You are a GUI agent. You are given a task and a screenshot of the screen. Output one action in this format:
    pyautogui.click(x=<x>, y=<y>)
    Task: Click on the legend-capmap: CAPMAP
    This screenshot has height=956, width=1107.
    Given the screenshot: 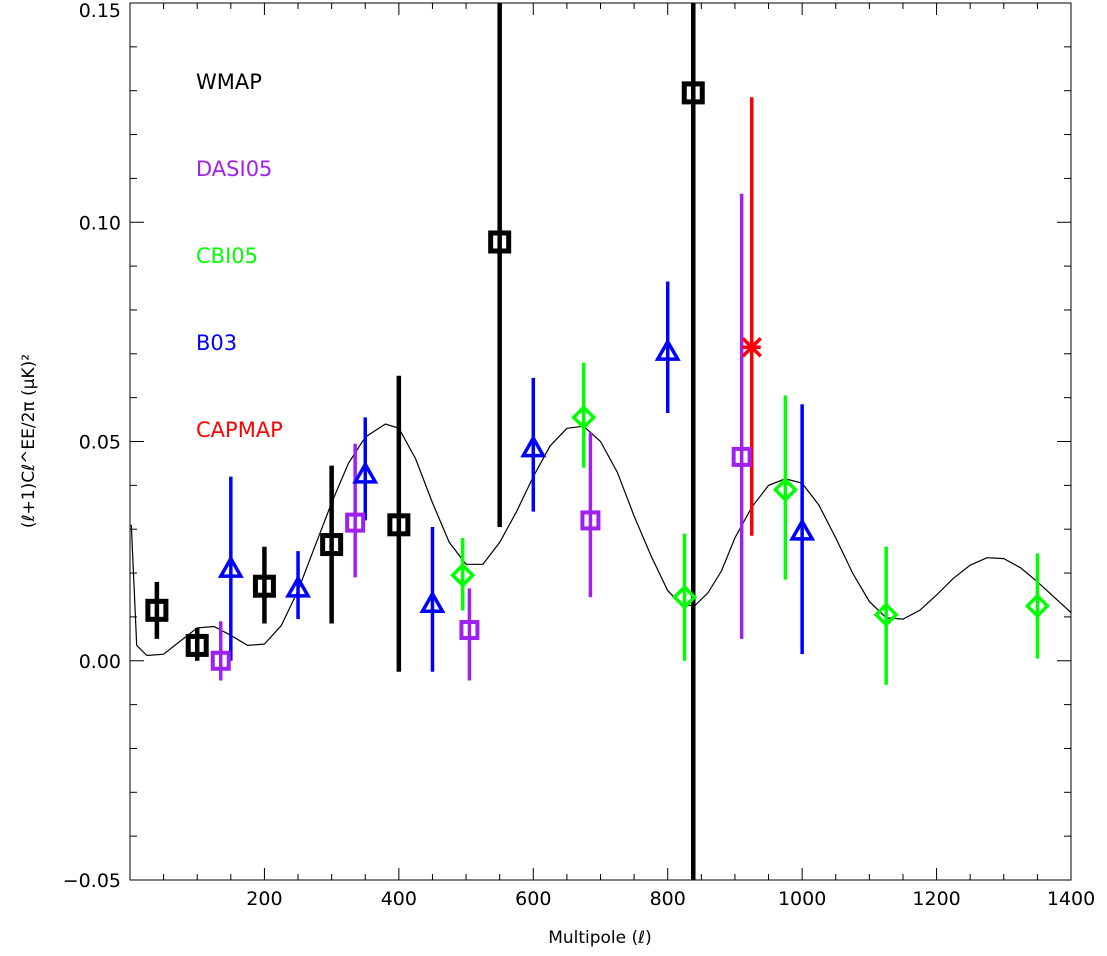 What is the action you would take?
    pyautogui.click(x=239, y=430)
    